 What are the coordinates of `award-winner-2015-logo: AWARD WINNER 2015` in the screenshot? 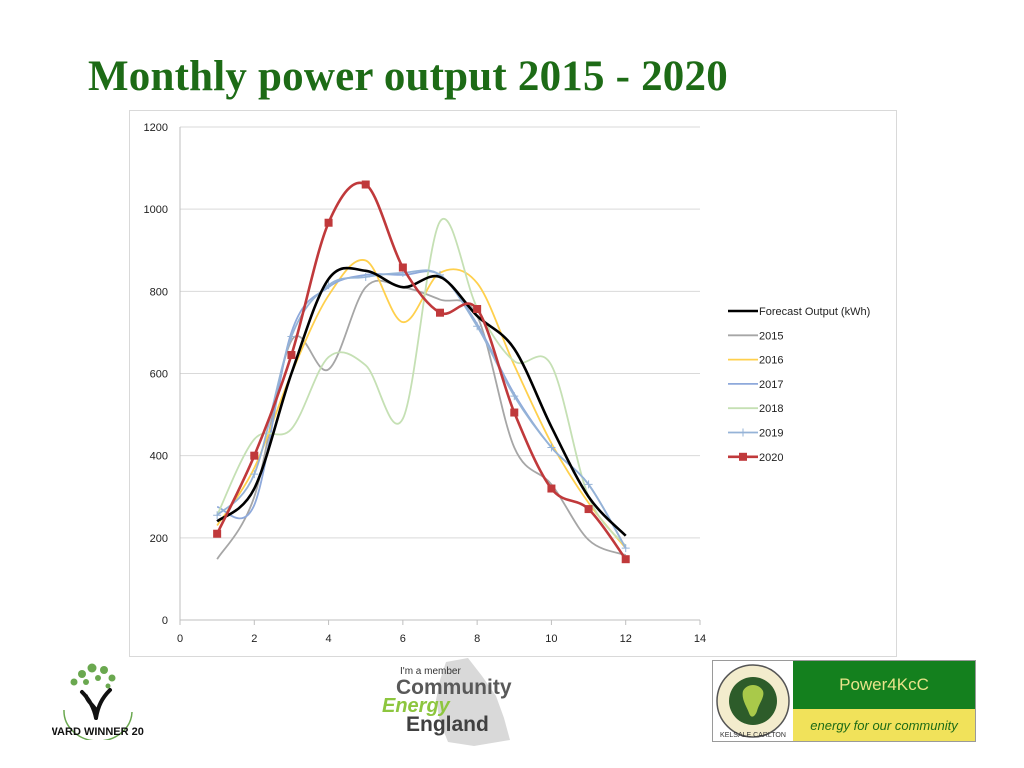 It's located at (98, 701).